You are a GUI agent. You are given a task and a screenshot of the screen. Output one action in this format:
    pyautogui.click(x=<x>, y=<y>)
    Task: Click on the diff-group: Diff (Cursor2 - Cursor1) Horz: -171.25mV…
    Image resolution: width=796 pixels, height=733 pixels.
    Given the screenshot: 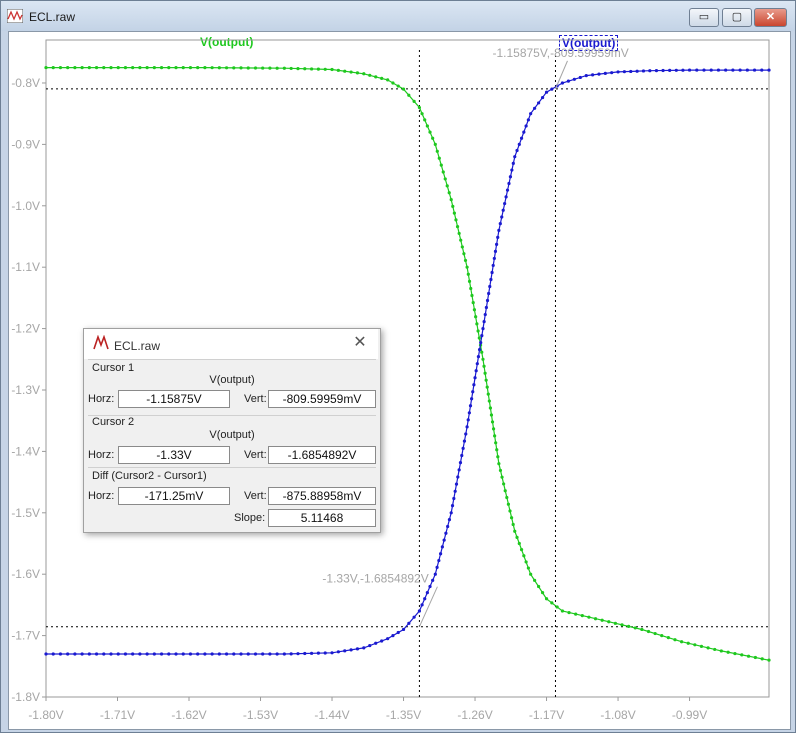 What is the action you would take?
    pyautogui.click(x=232, y=498)
    